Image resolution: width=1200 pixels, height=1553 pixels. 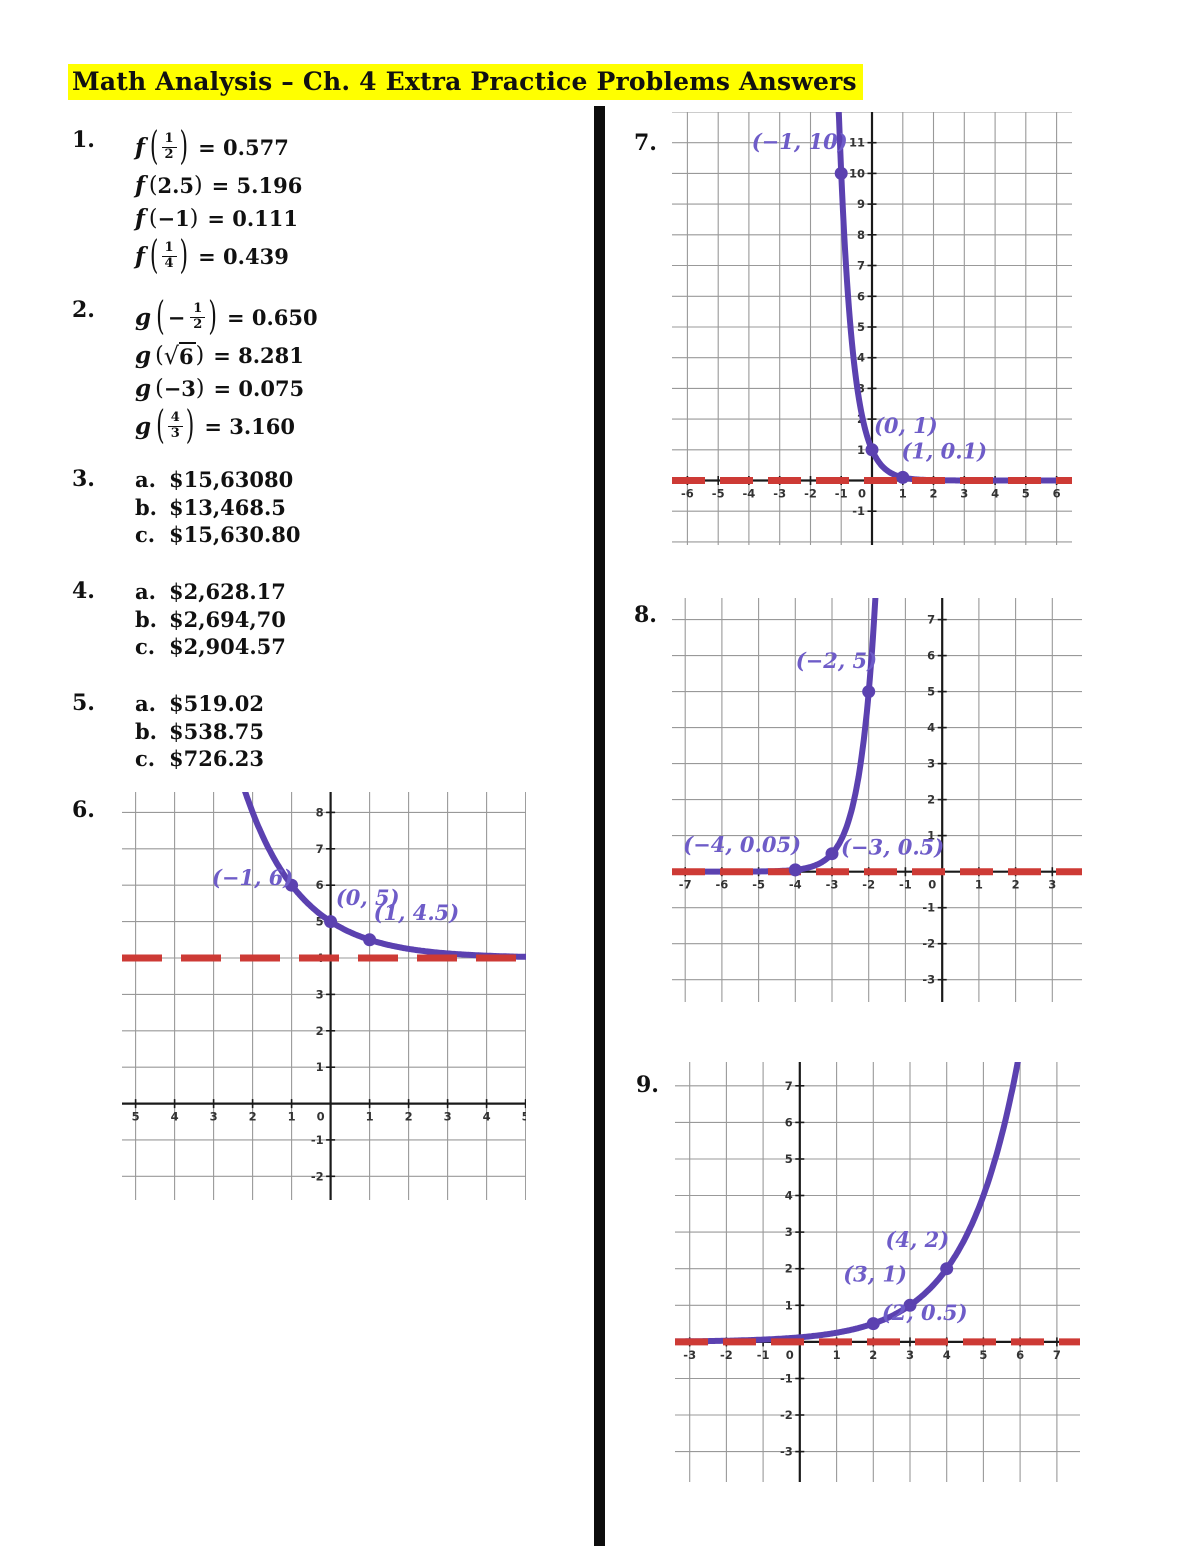 What do you see at coordinates (210, 647) in the screenshot?
I see `answer-line: c. $2,904.57` at bounding box center [210, 647].